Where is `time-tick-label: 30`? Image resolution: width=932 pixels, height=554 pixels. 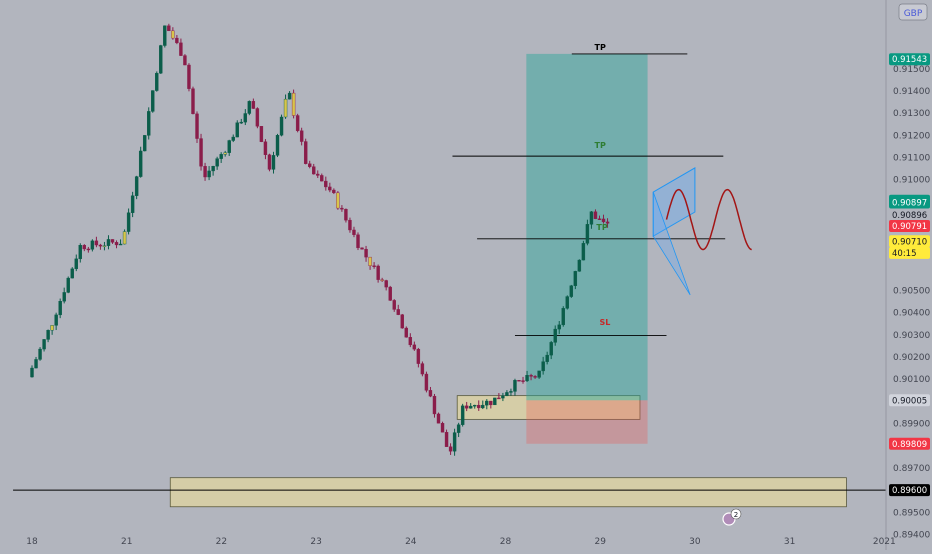
time-tick-label: 30 is located at coordinates (695, 542).